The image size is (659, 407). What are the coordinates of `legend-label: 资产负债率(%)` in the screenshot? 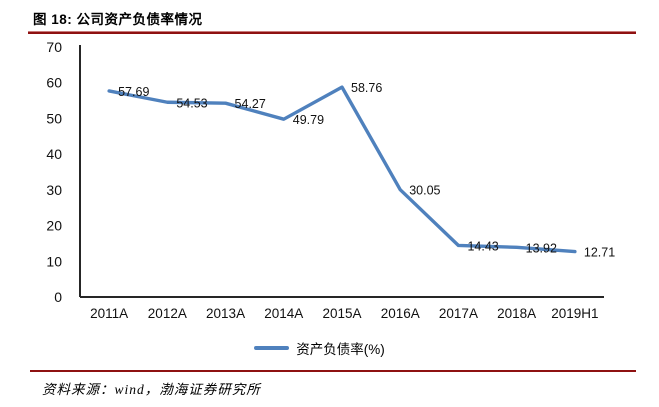 It's located at (340, 349).